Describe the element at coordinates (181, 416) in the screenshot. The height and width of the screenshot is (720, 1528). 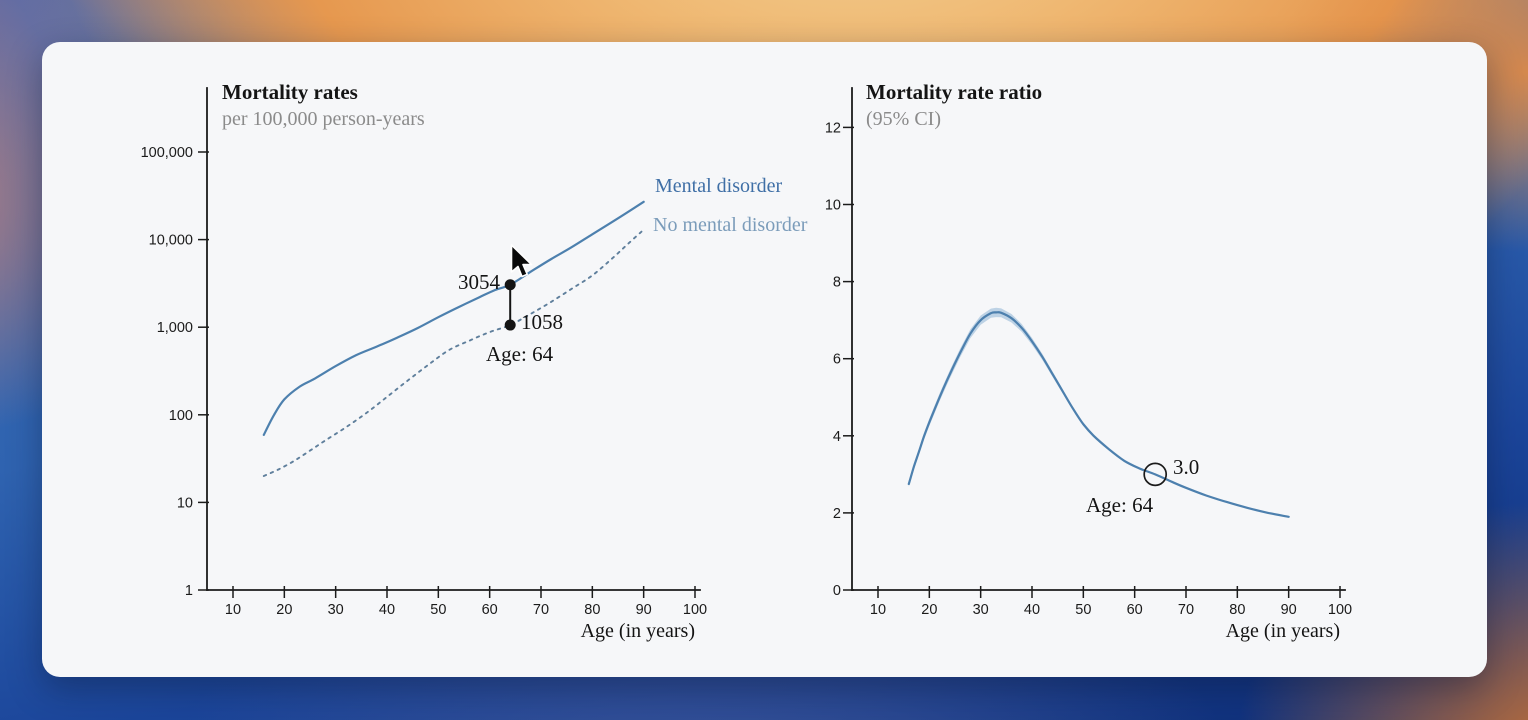
I see `y-axis-tick-label: 100` at that location.